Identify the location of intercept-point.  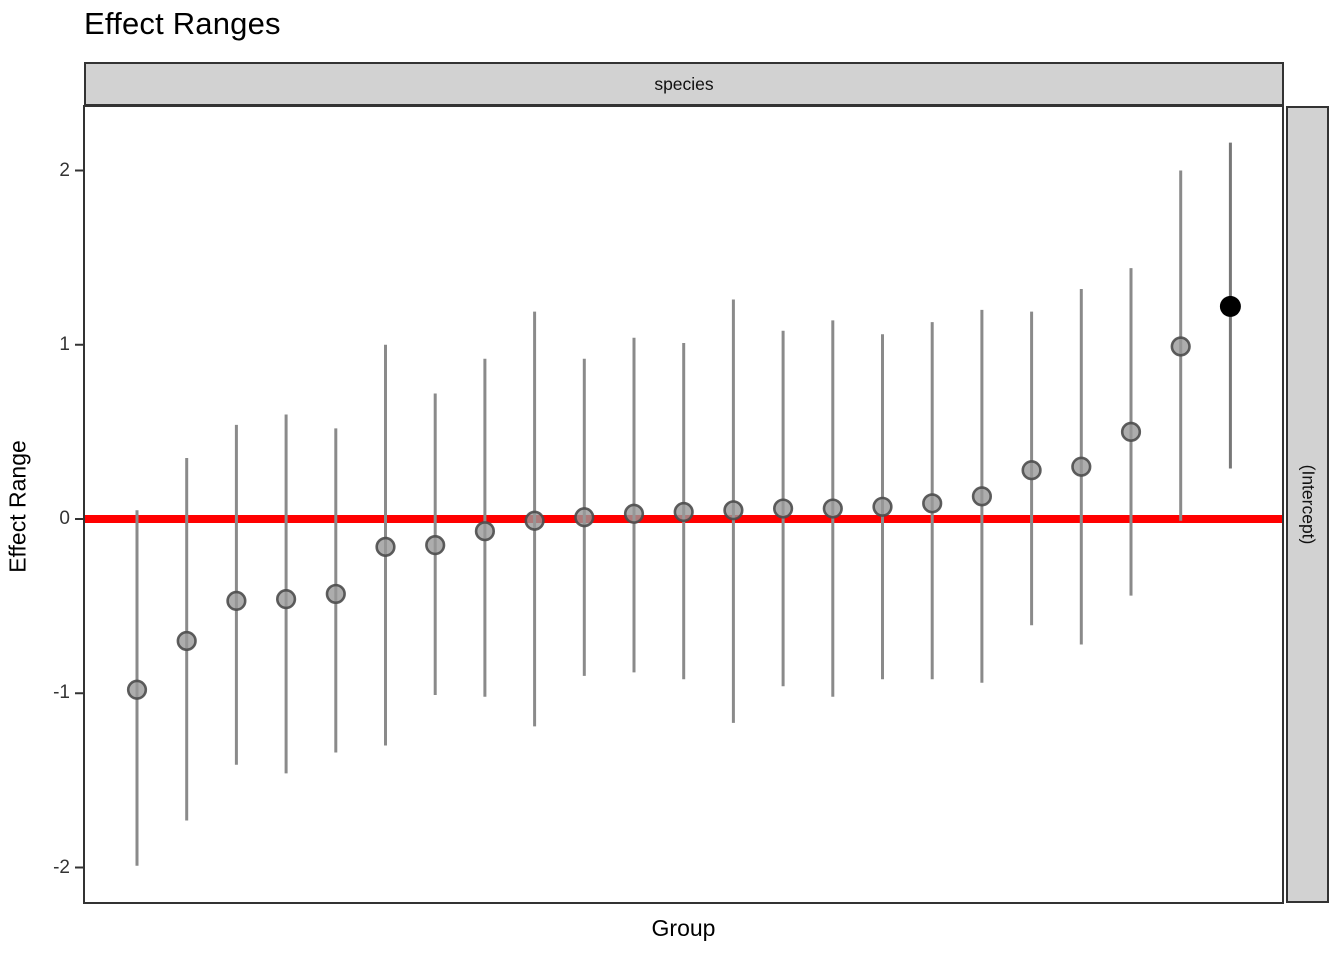
(1230, 306).